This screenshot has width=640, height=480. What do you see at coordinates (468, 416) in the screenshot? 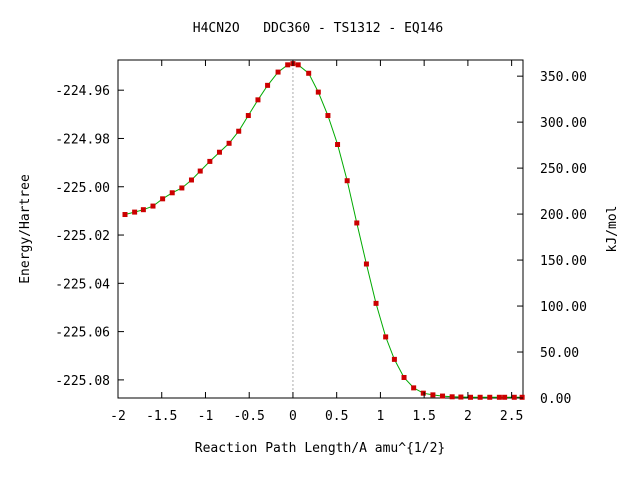
I see `x-tick-label: 2` at bounding box center [468, 416].